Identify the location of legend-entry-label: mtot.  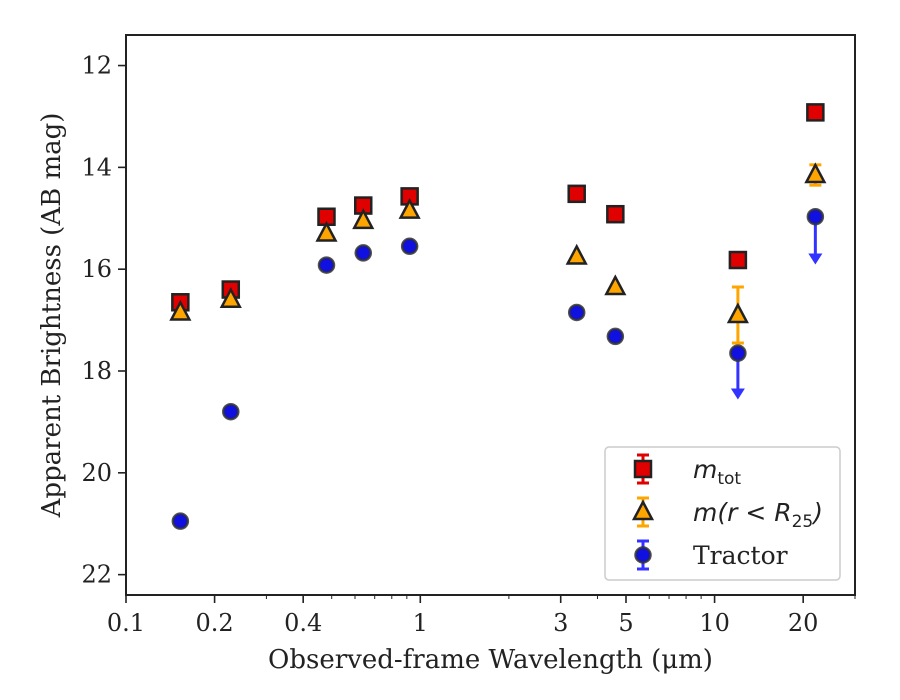
(717, 472).